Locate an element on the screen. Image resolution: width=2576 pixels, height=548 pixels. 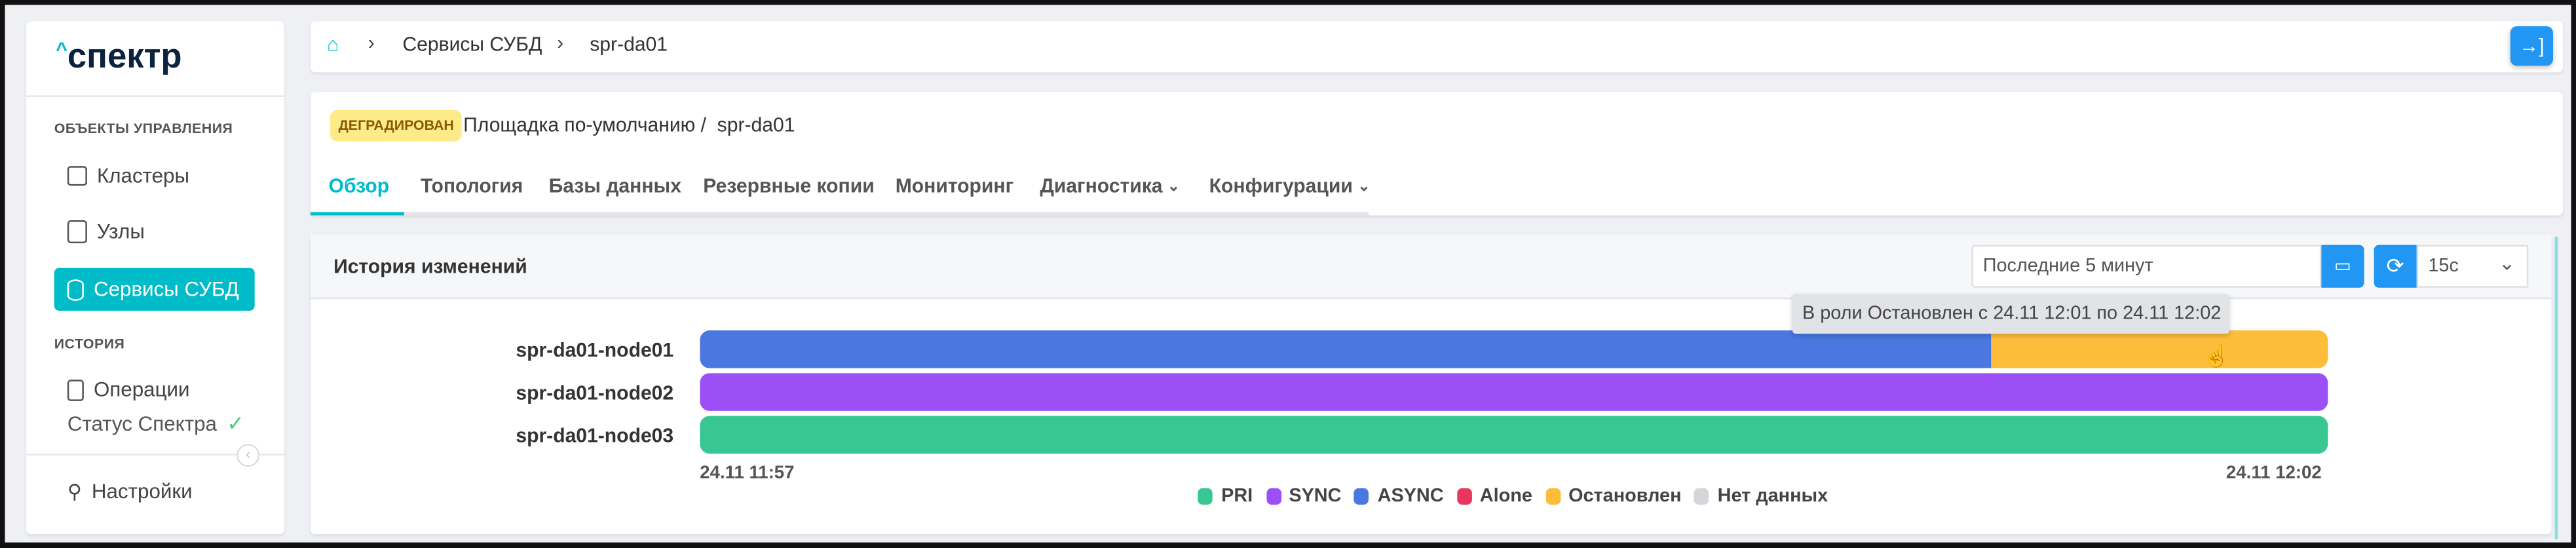
legend-label: Alone is located at coordinates (1505, 496).